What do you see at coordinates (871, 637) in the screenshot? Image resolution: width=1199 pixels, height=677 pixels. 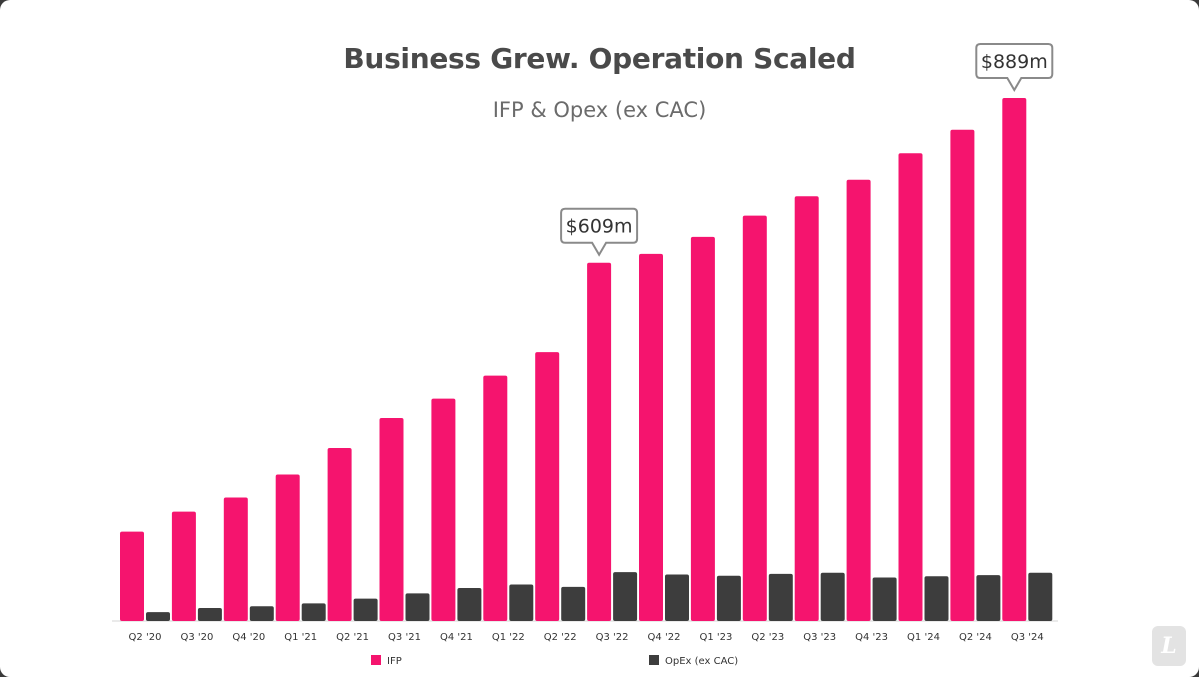 I see `x-tick-label: Q4 '23` at bounding box center [871, 637].